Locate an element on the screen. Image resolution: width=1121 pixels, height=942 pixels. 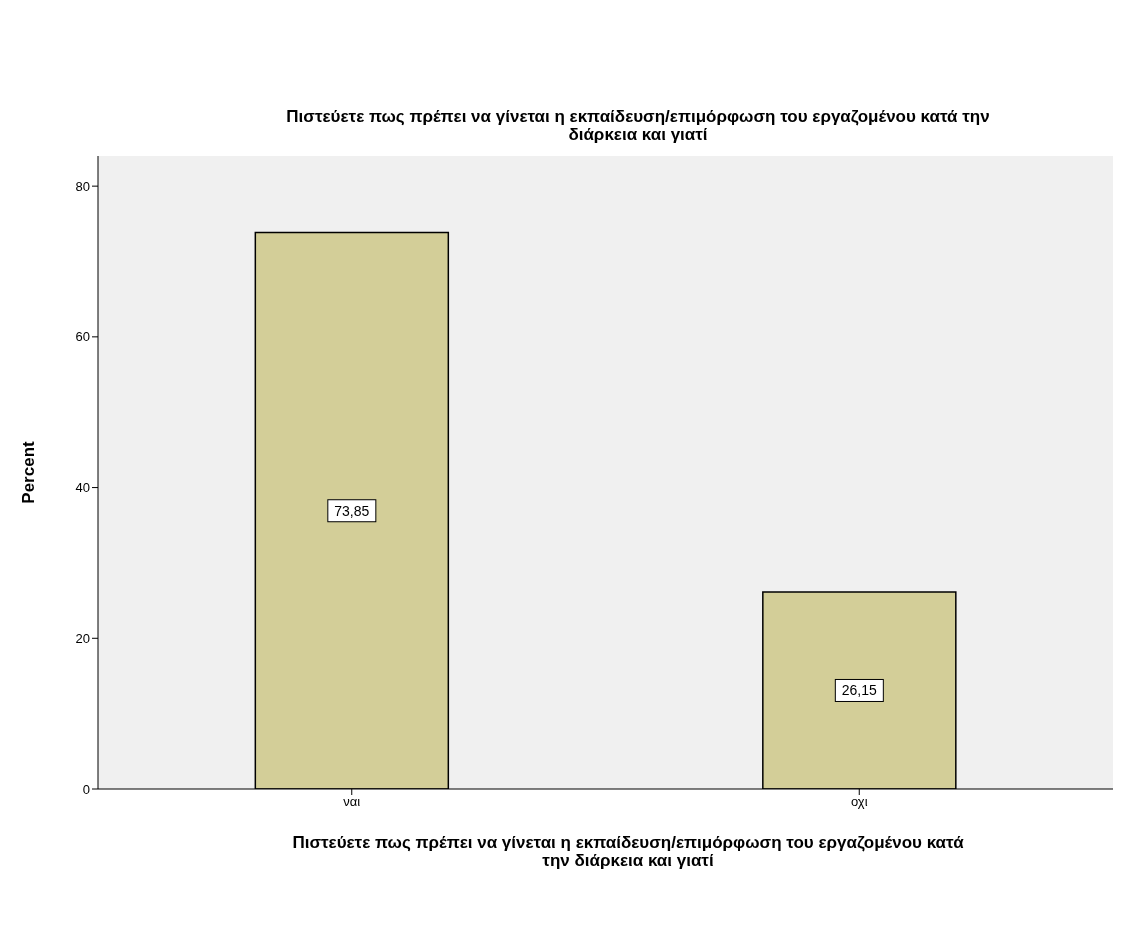
chart-title: Πιστεύετε πως πρέπει να γίνεται η εκπαίδευση/επιμόρφωση του εργαζομένου κατά την διάρκεια και γιατί is located at coordinates (638, 125).